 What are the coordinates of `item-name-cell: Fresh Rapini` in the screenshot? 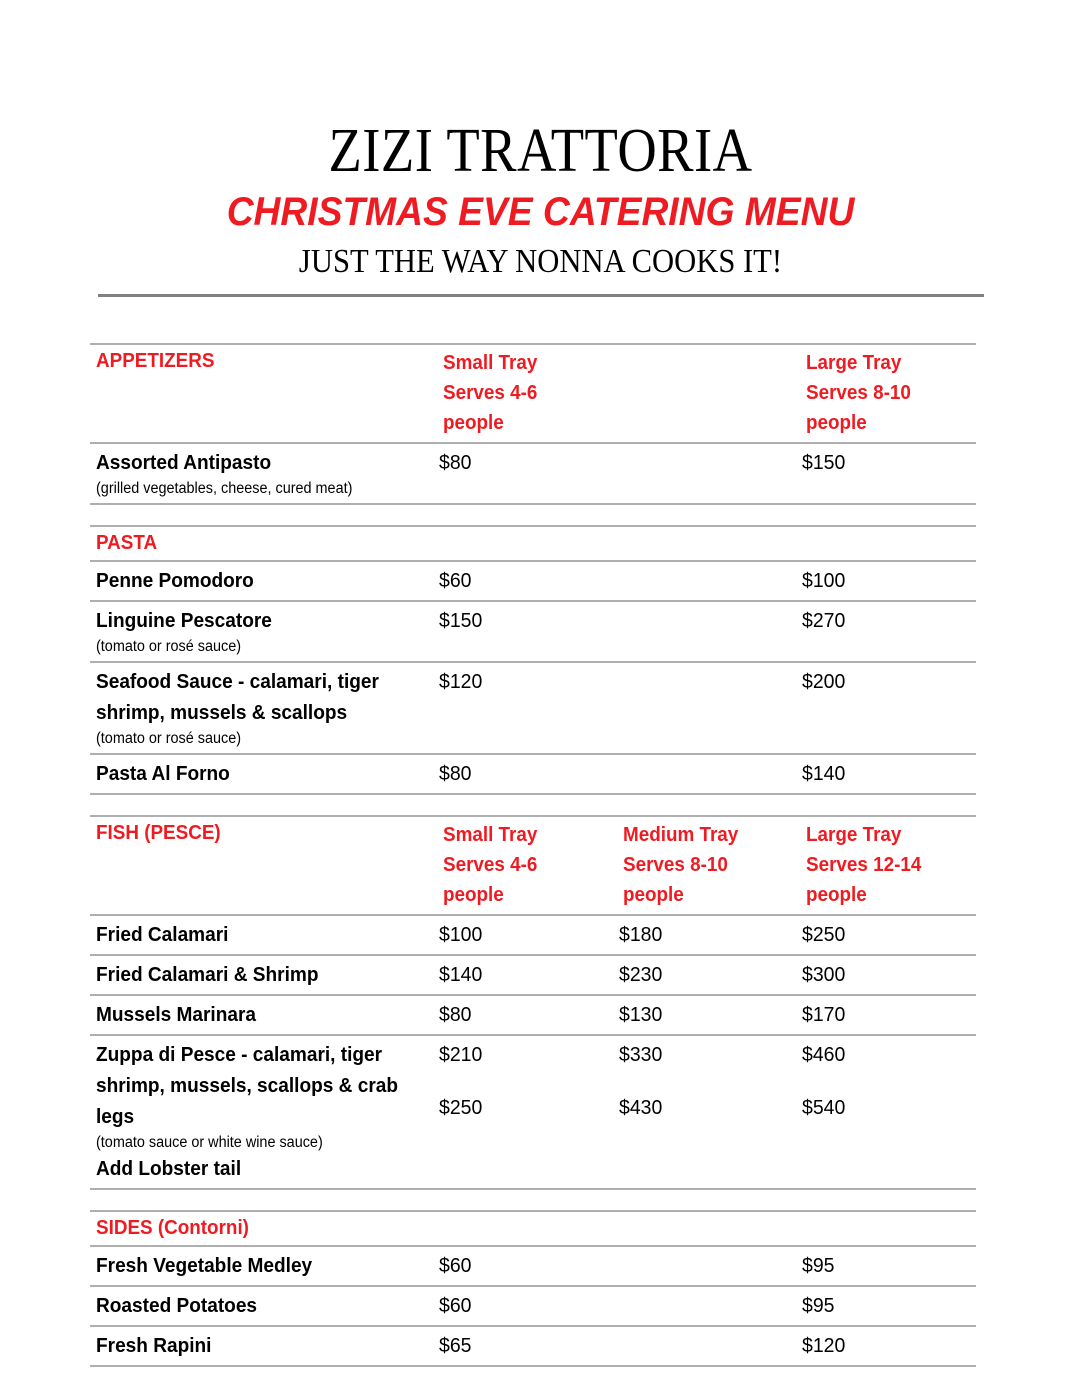 It's located at (263, 1346).